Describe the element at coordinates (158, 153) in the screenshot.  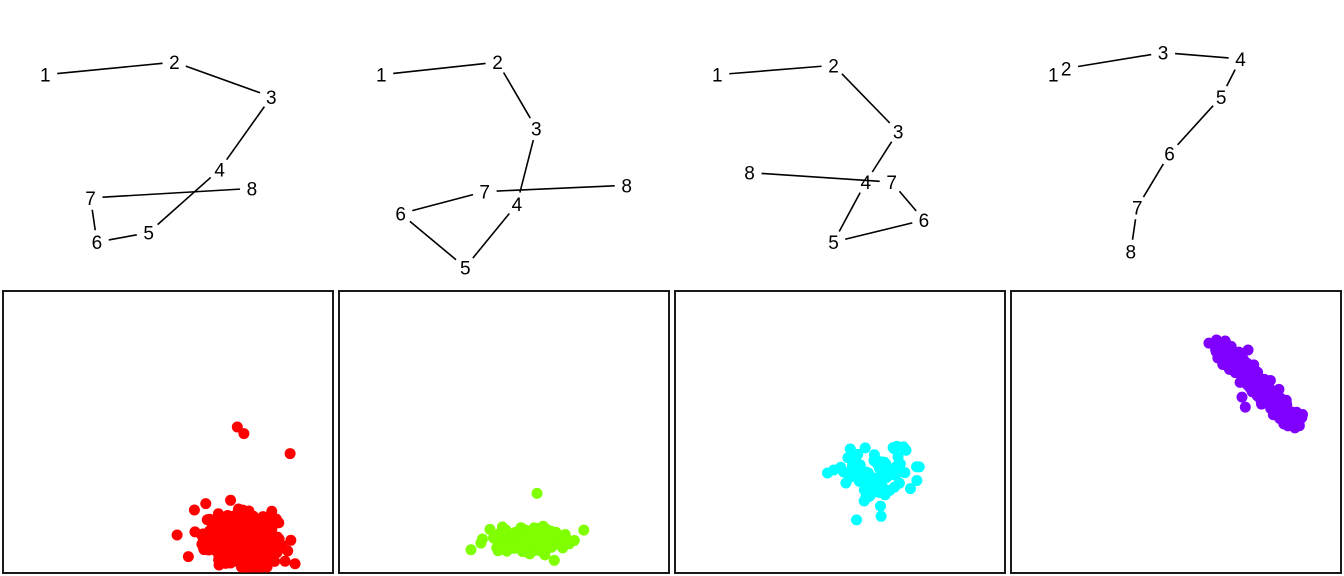
I see `path-panel-1: 1 2 3 4 5 6 7 8` at that location.